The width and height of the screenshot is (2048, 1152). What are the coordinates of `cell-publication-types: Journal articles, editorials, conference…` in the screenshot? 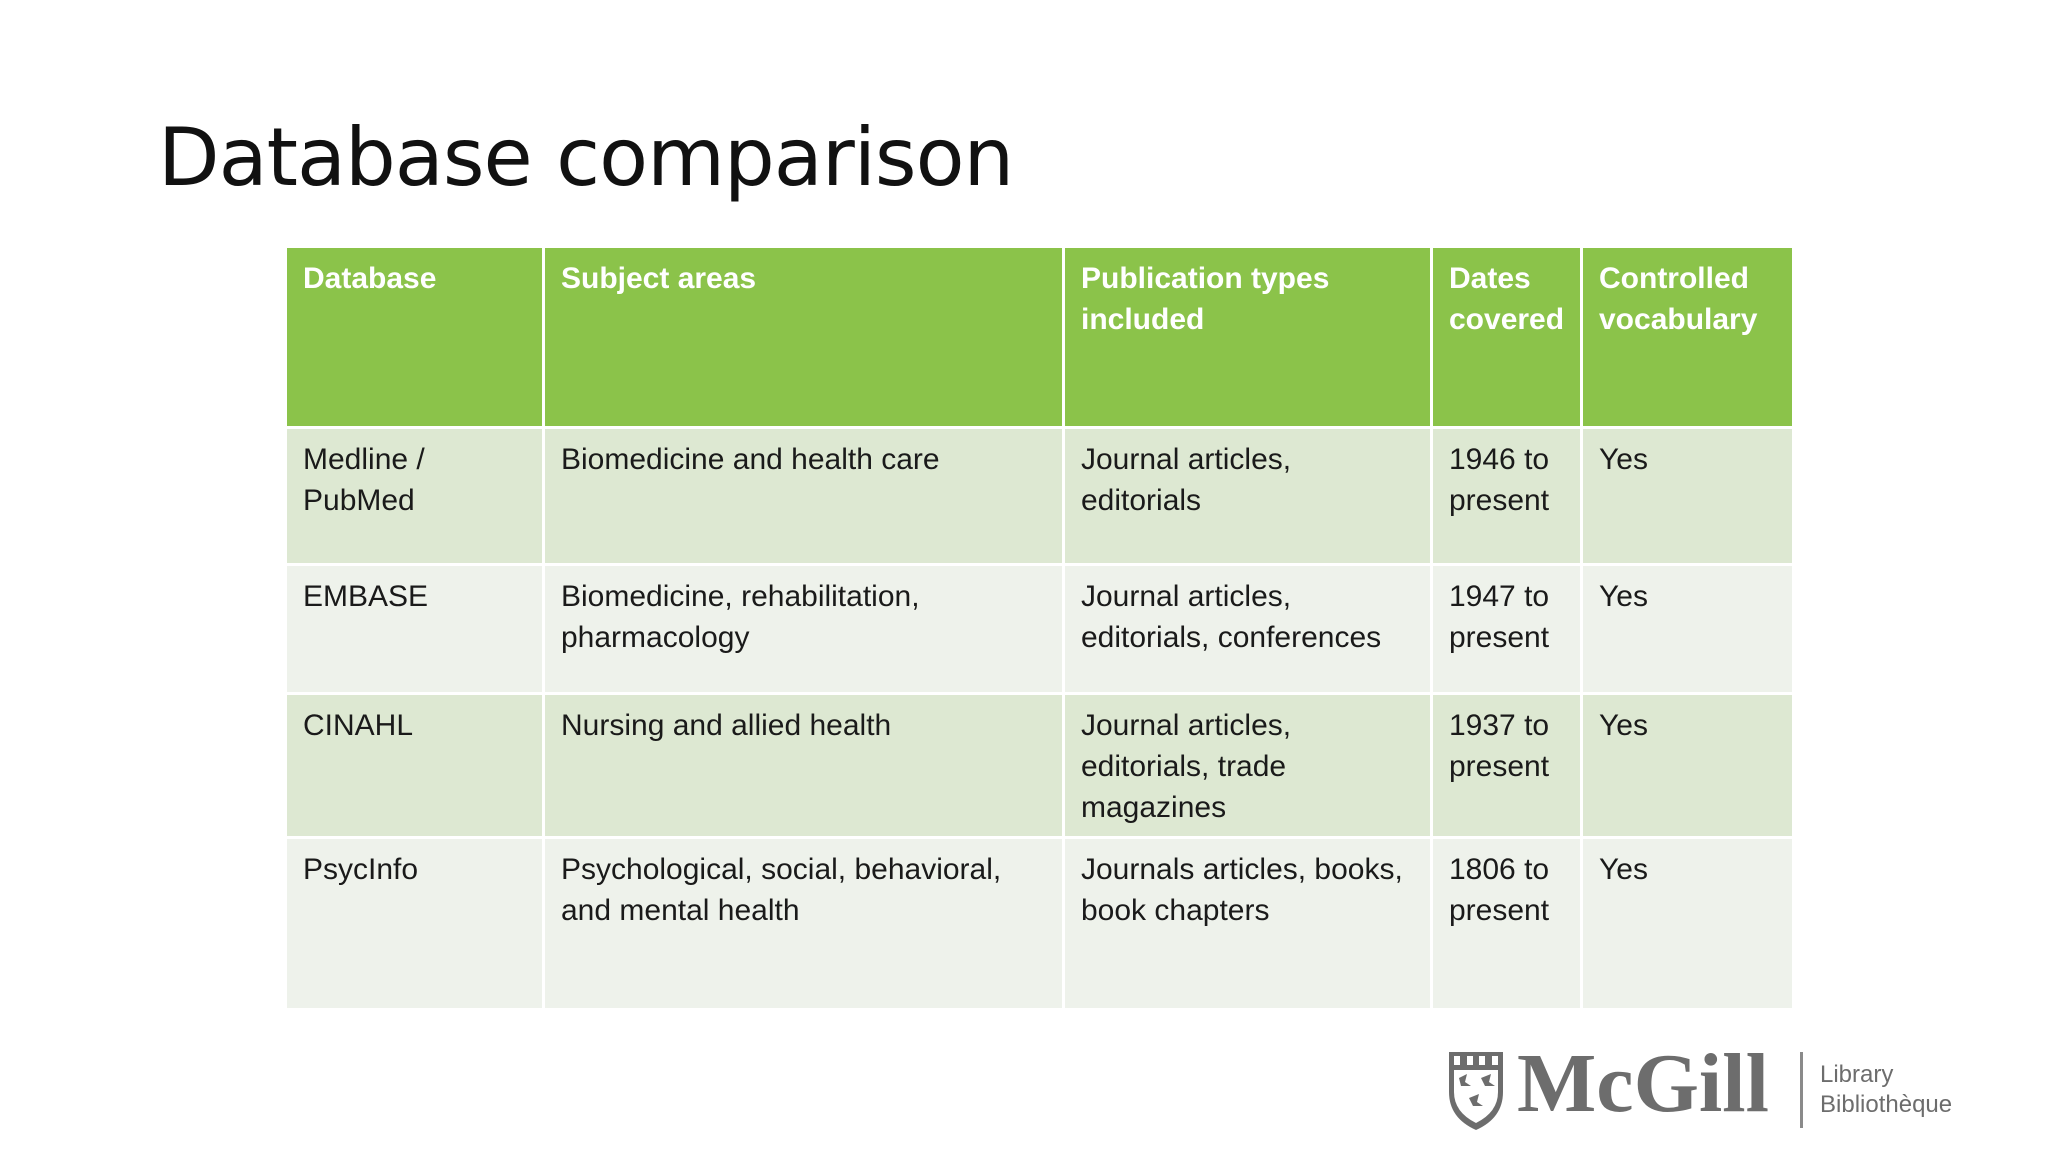 It's located at (1247, 629).